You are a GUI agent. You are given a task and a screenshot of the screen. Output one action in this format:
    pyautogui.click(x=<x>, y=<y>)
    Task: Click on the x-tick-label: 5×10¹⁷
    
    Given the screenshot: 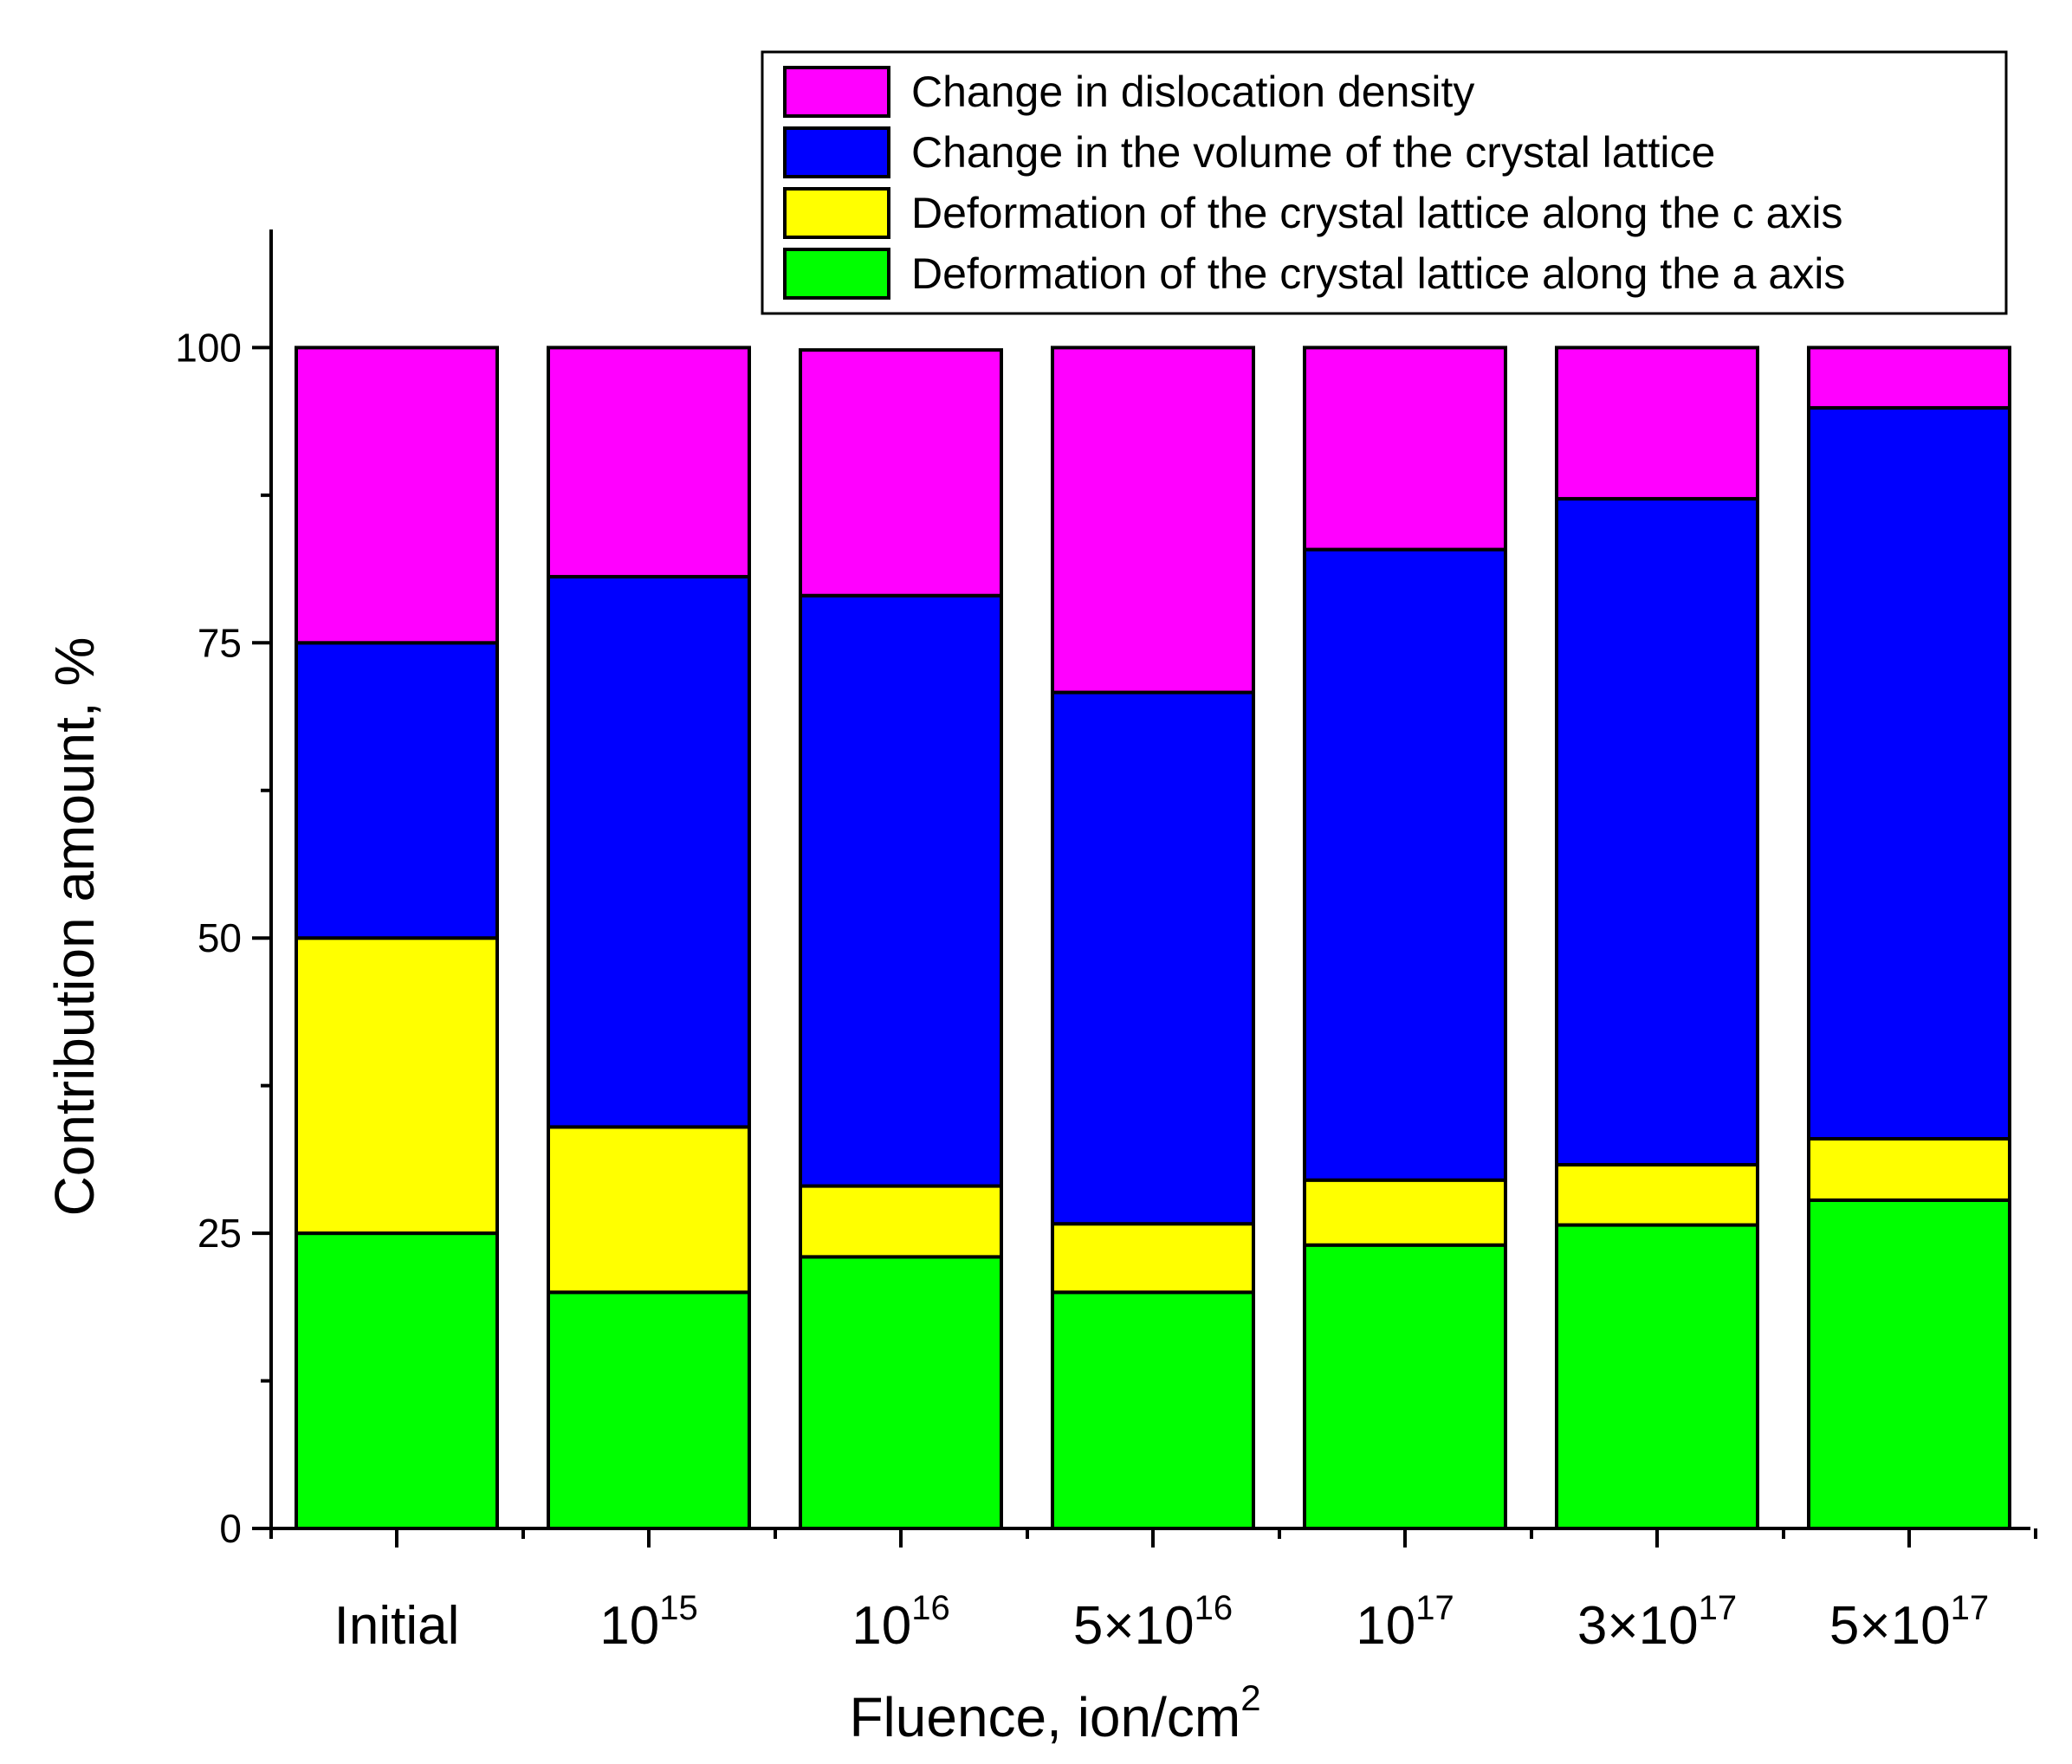 What is the action you would take?
    pyautogui.click(x=1909, y=1622)
    